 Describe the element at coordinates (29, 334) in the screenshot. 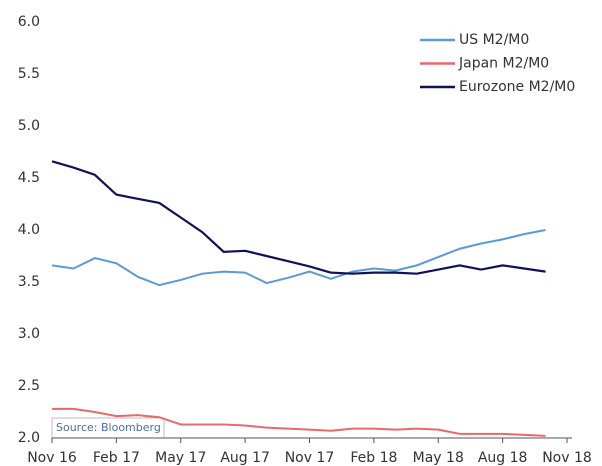

I see `y-tick-label: 3.0` at that location.